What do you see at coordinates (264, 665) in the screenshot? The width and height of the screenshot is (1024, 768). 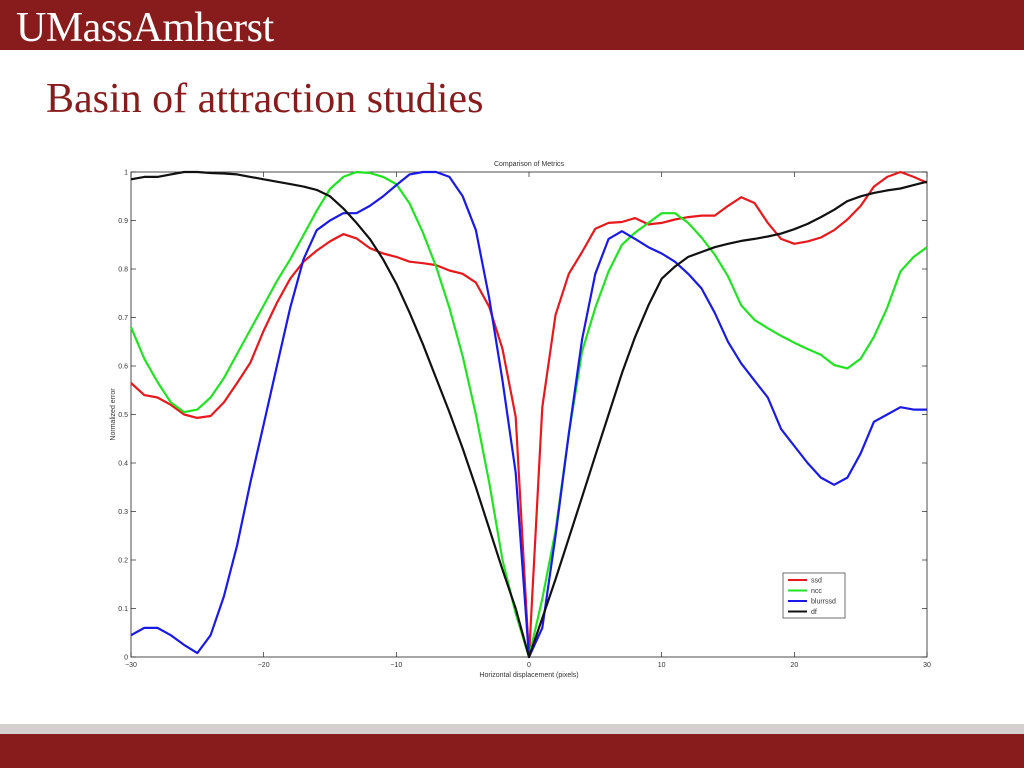 I see `x-tick-label: −20` at bounding box center [264, 665].